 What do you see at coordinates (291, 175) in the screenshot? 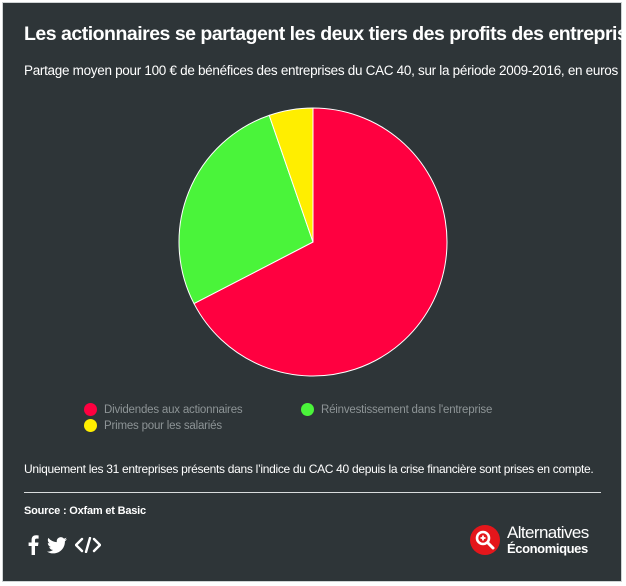
I see `pie-slice-primes` at bounding box center [291, 175].